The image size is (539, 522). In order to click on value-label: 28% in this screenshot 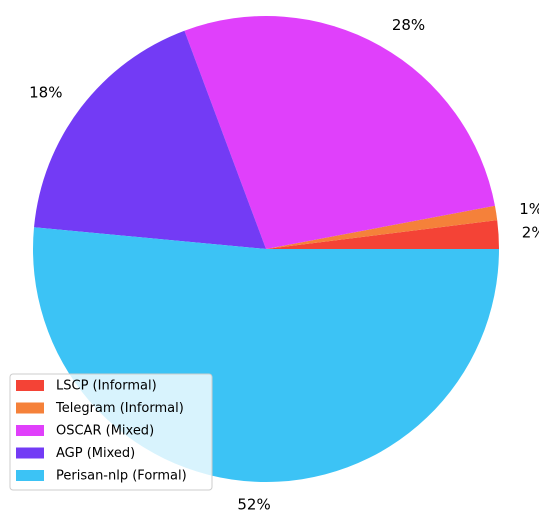, I will do `click(408, 25)`.